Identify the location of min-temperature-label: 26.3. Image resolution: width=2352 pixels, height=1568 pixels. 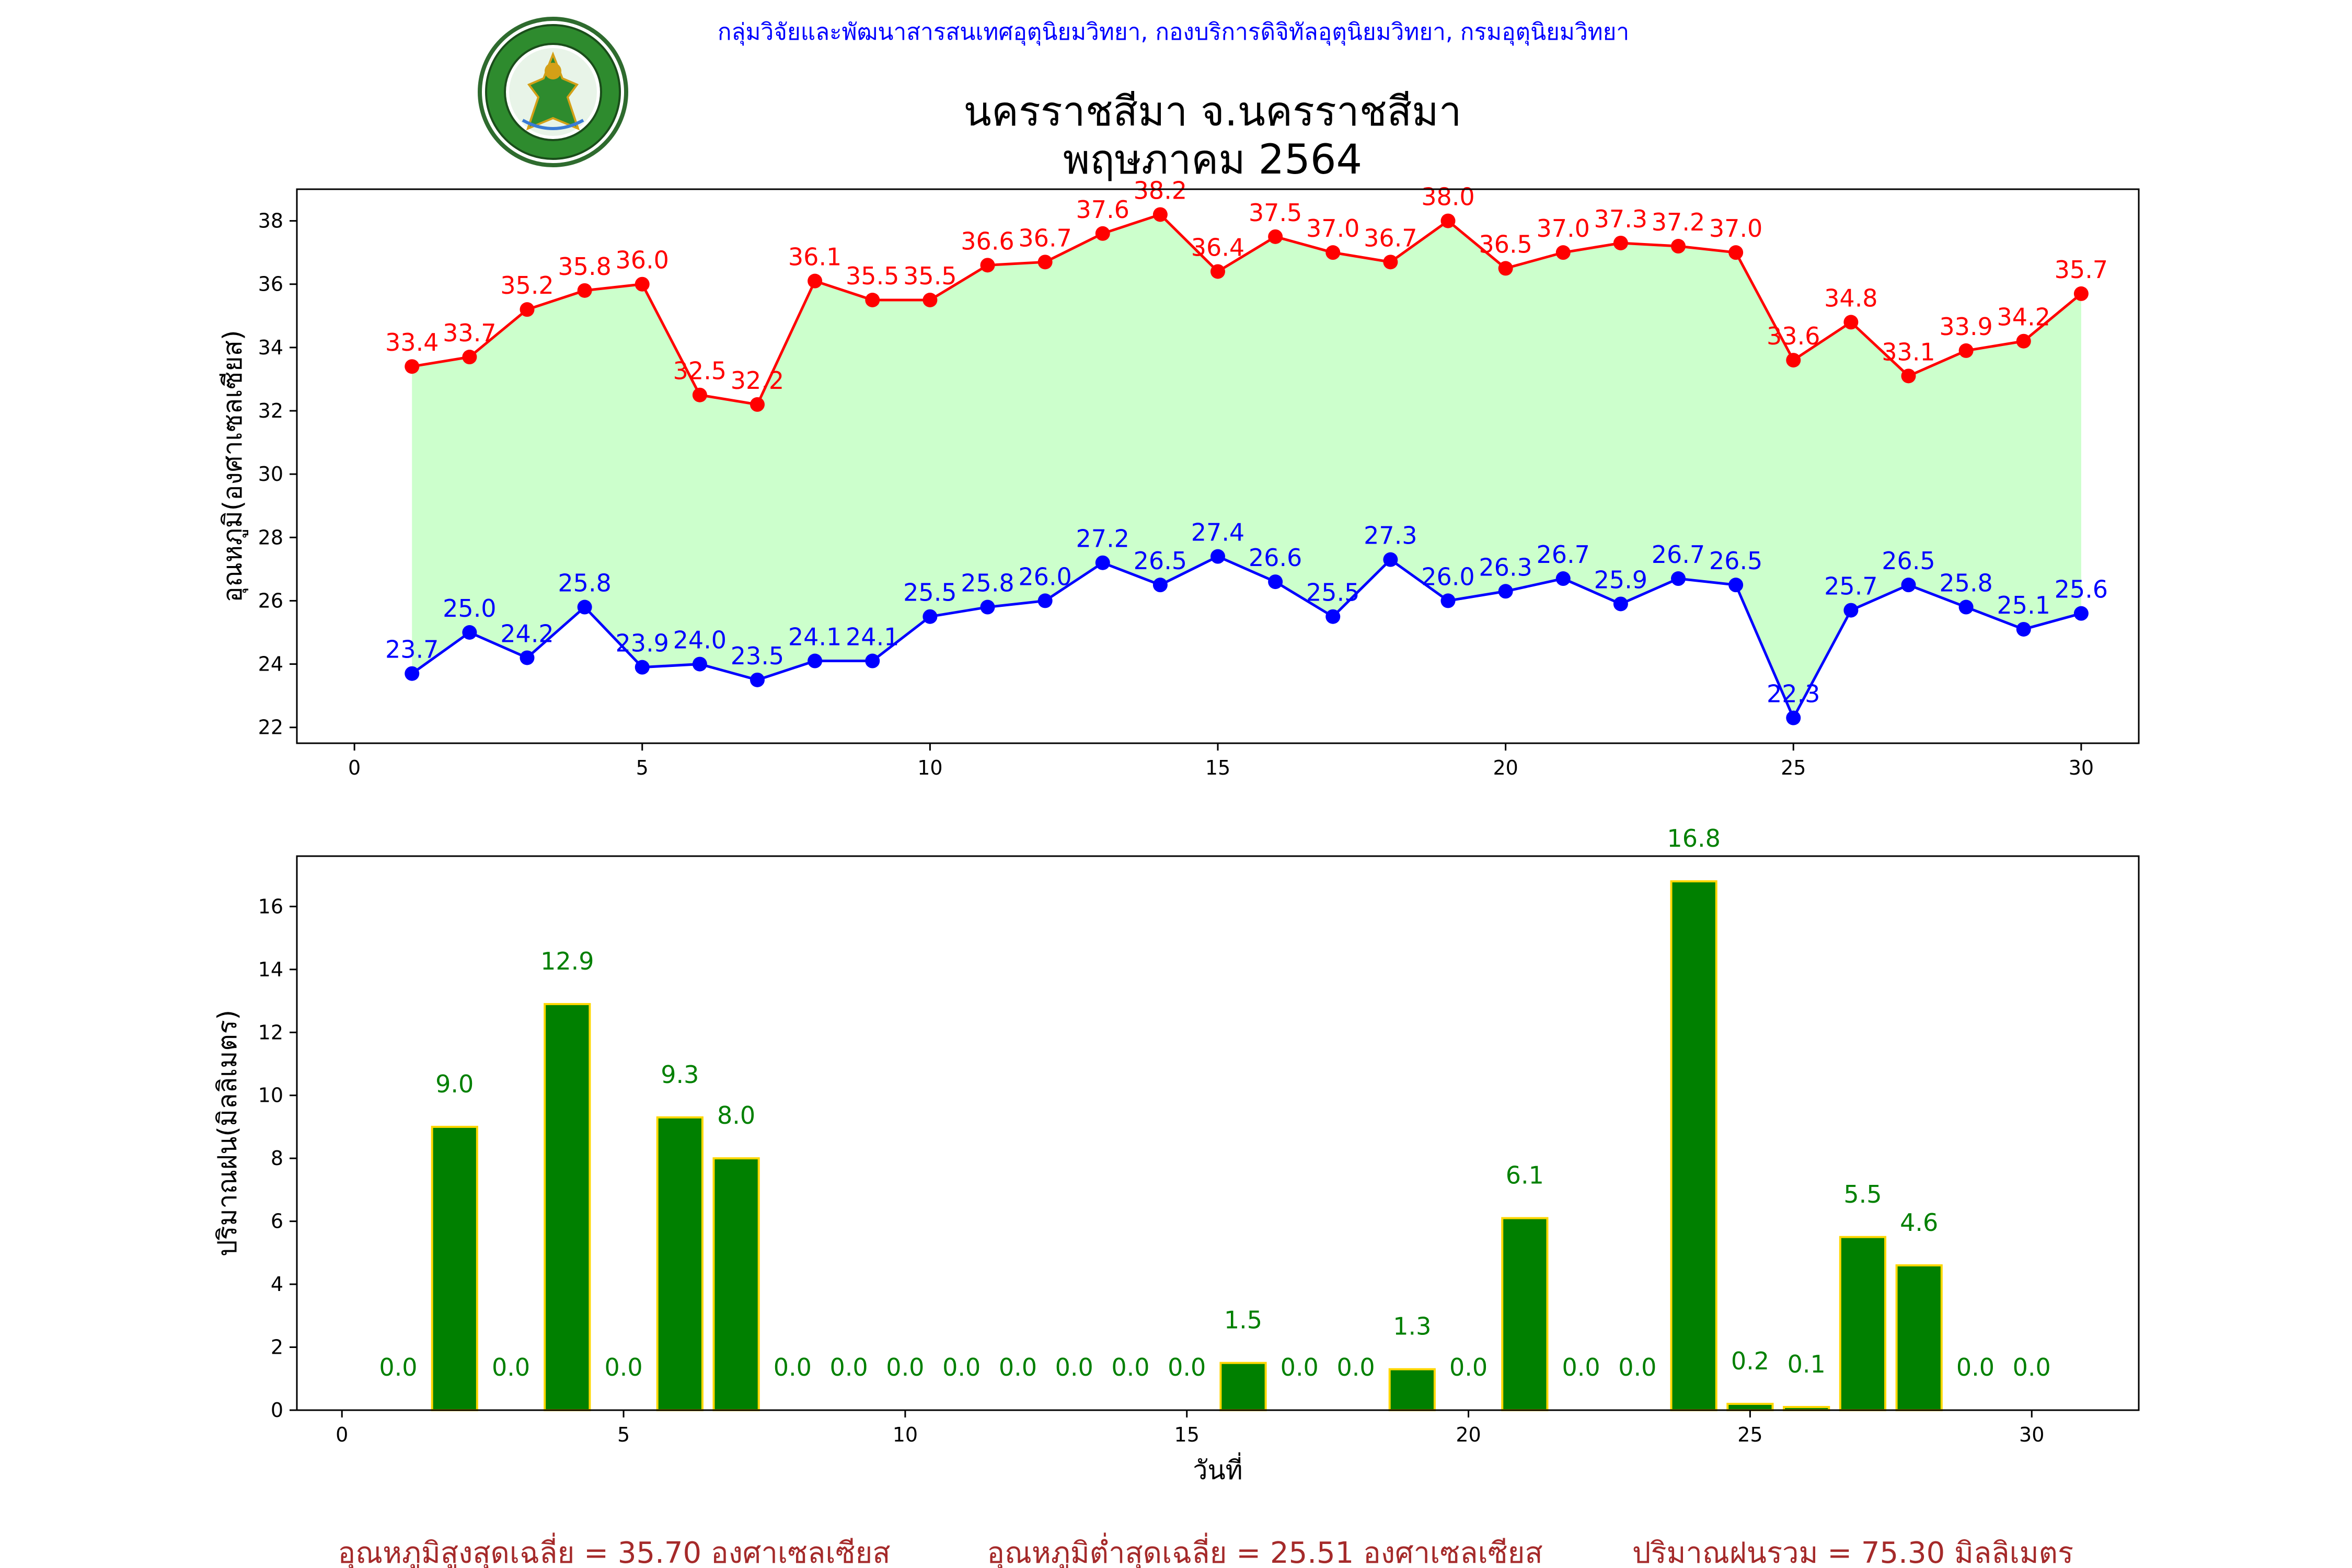
(1505, 567).